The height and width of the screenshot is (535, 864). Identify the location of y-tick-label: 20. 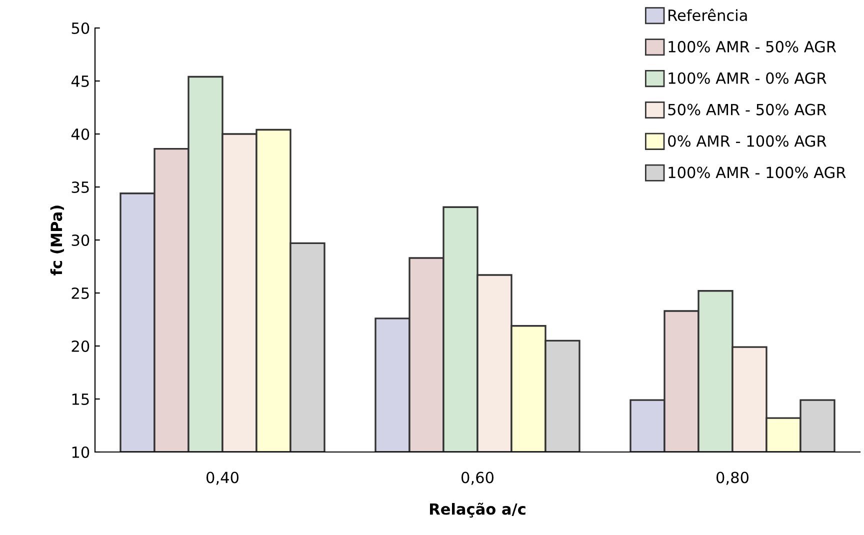
(81, 346).